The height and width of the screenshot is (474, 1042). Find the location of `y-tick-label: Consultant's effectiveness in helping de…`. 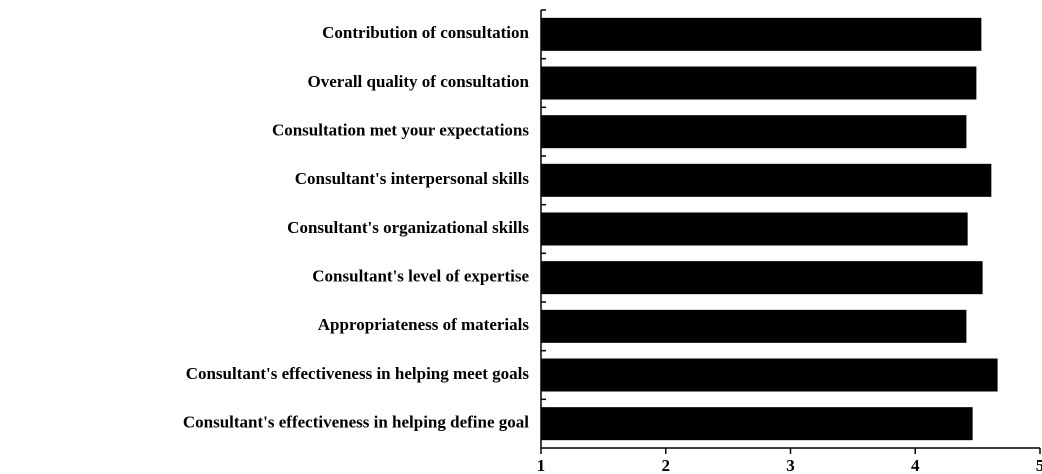

y-tick-label: Consultant's effectiveness in helping de… is located at coordinates (356, 422).